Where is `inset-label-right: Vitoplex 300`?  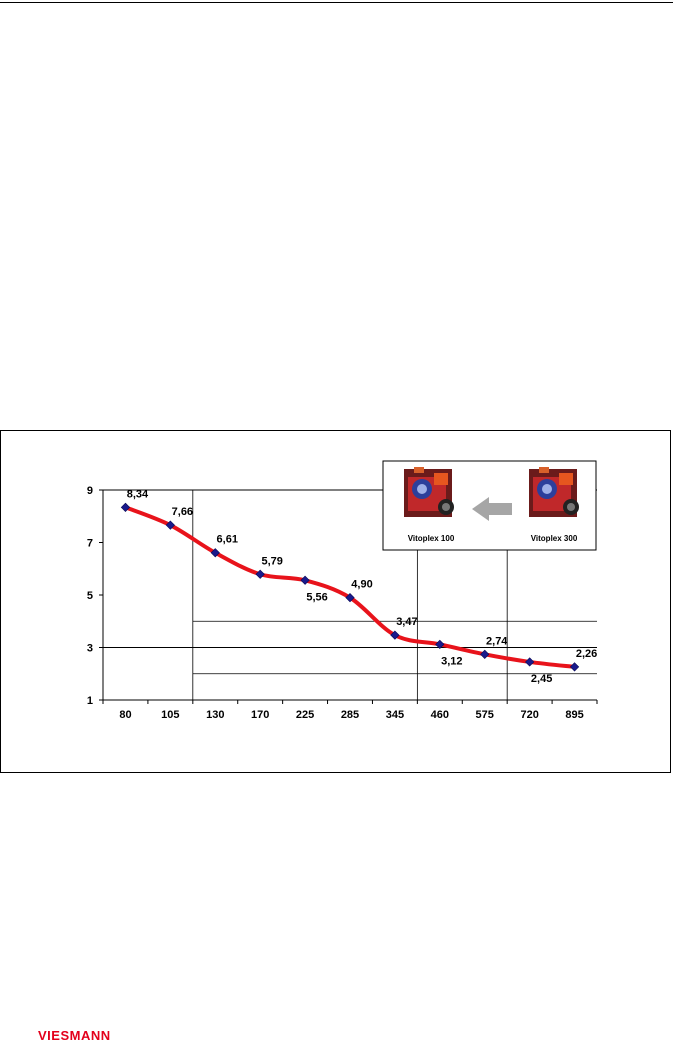 inset-label-right: Vitoplex 300 is located at coordinates (554, 538).